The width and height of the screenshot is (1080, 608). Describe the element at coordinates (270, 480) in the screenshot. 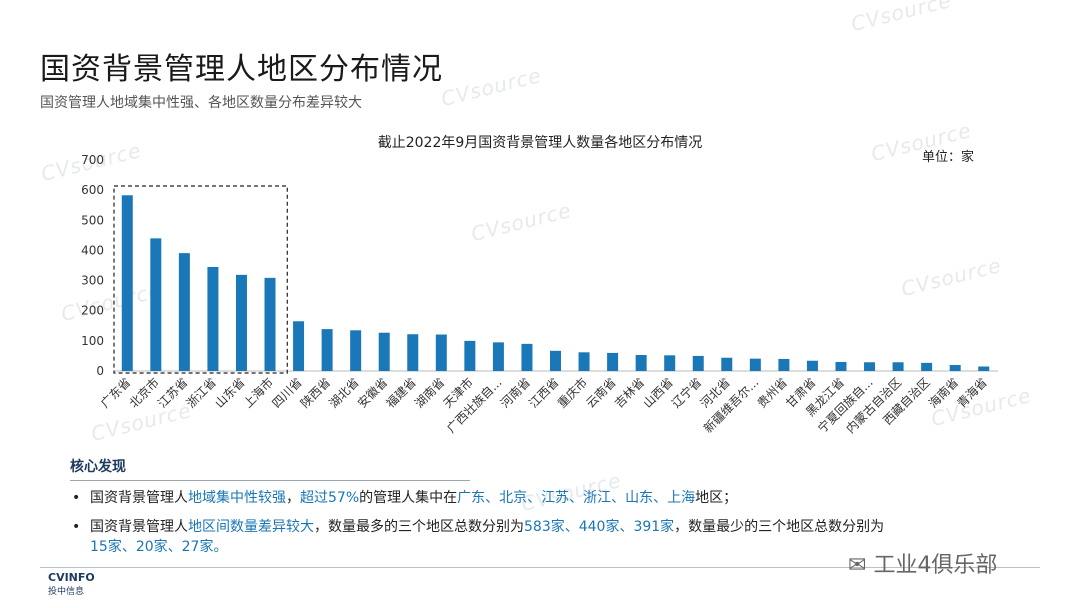

I see `findings-divider` at that location.